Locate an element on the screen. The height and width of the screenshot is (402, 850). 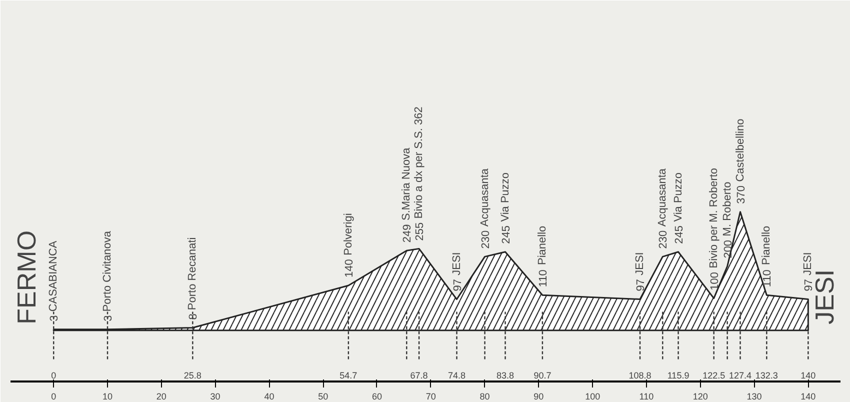
x-tick-label: 30 is located at coordinates (215, 397).